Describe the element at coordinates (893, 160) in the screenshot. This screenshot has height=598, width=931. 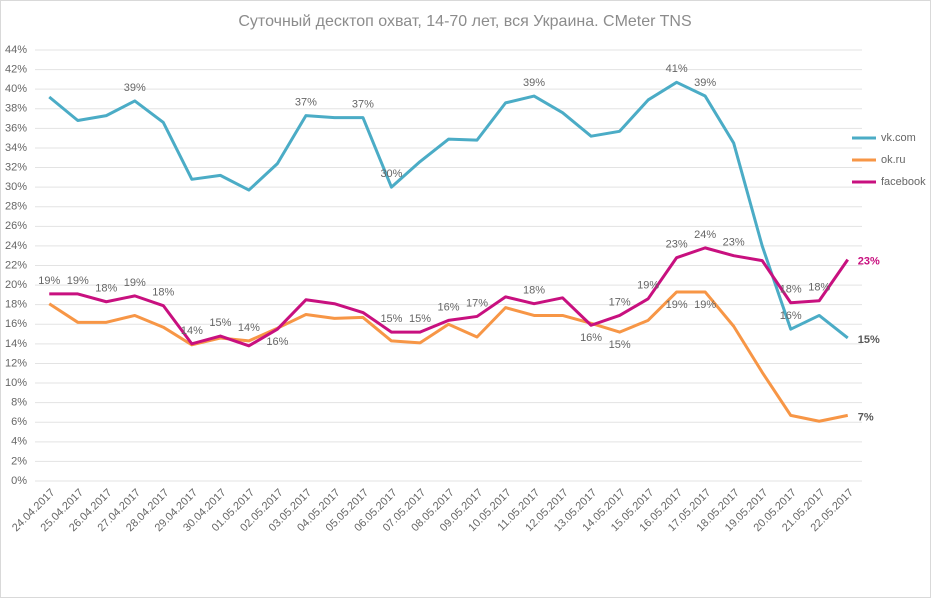
I see `legend-label: ok.ru` at that location.